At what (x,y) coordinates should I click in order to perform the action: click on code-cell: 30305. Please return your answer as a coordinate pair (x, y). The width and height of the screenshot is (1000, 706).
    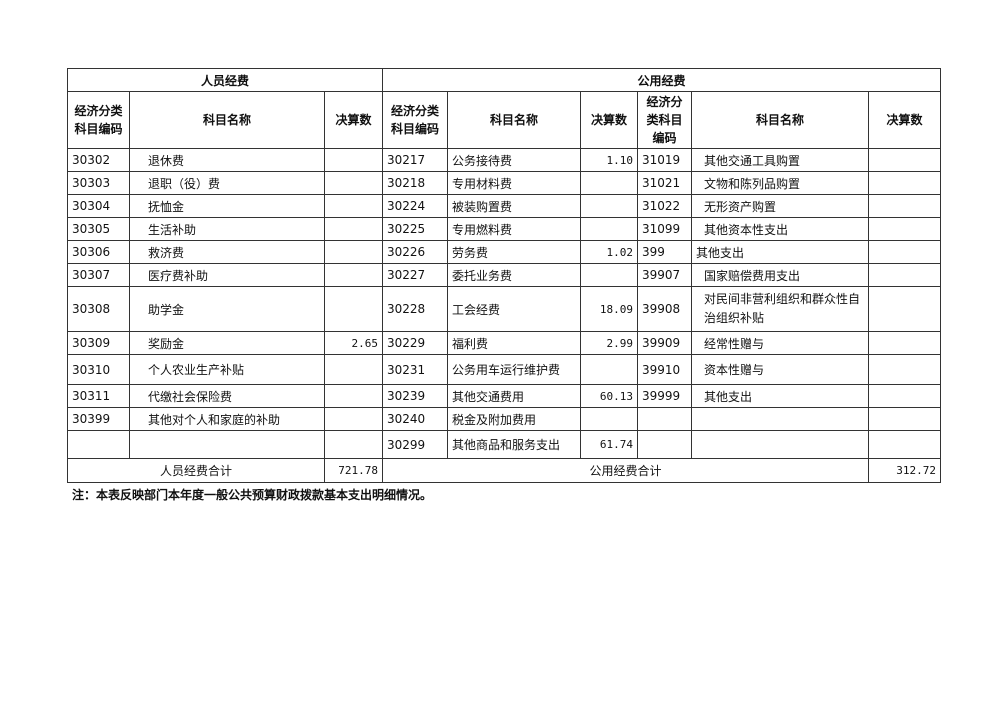
    Looking at the image, I should click on (98, 229).